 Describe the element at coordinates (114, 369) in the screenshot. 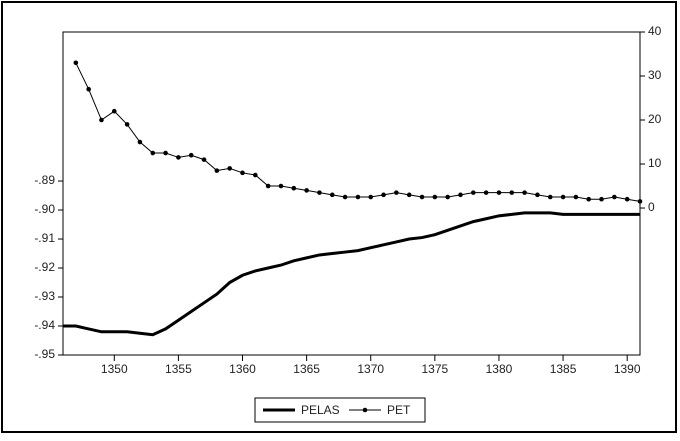

I see `x-tick-label: 1350` at that location.